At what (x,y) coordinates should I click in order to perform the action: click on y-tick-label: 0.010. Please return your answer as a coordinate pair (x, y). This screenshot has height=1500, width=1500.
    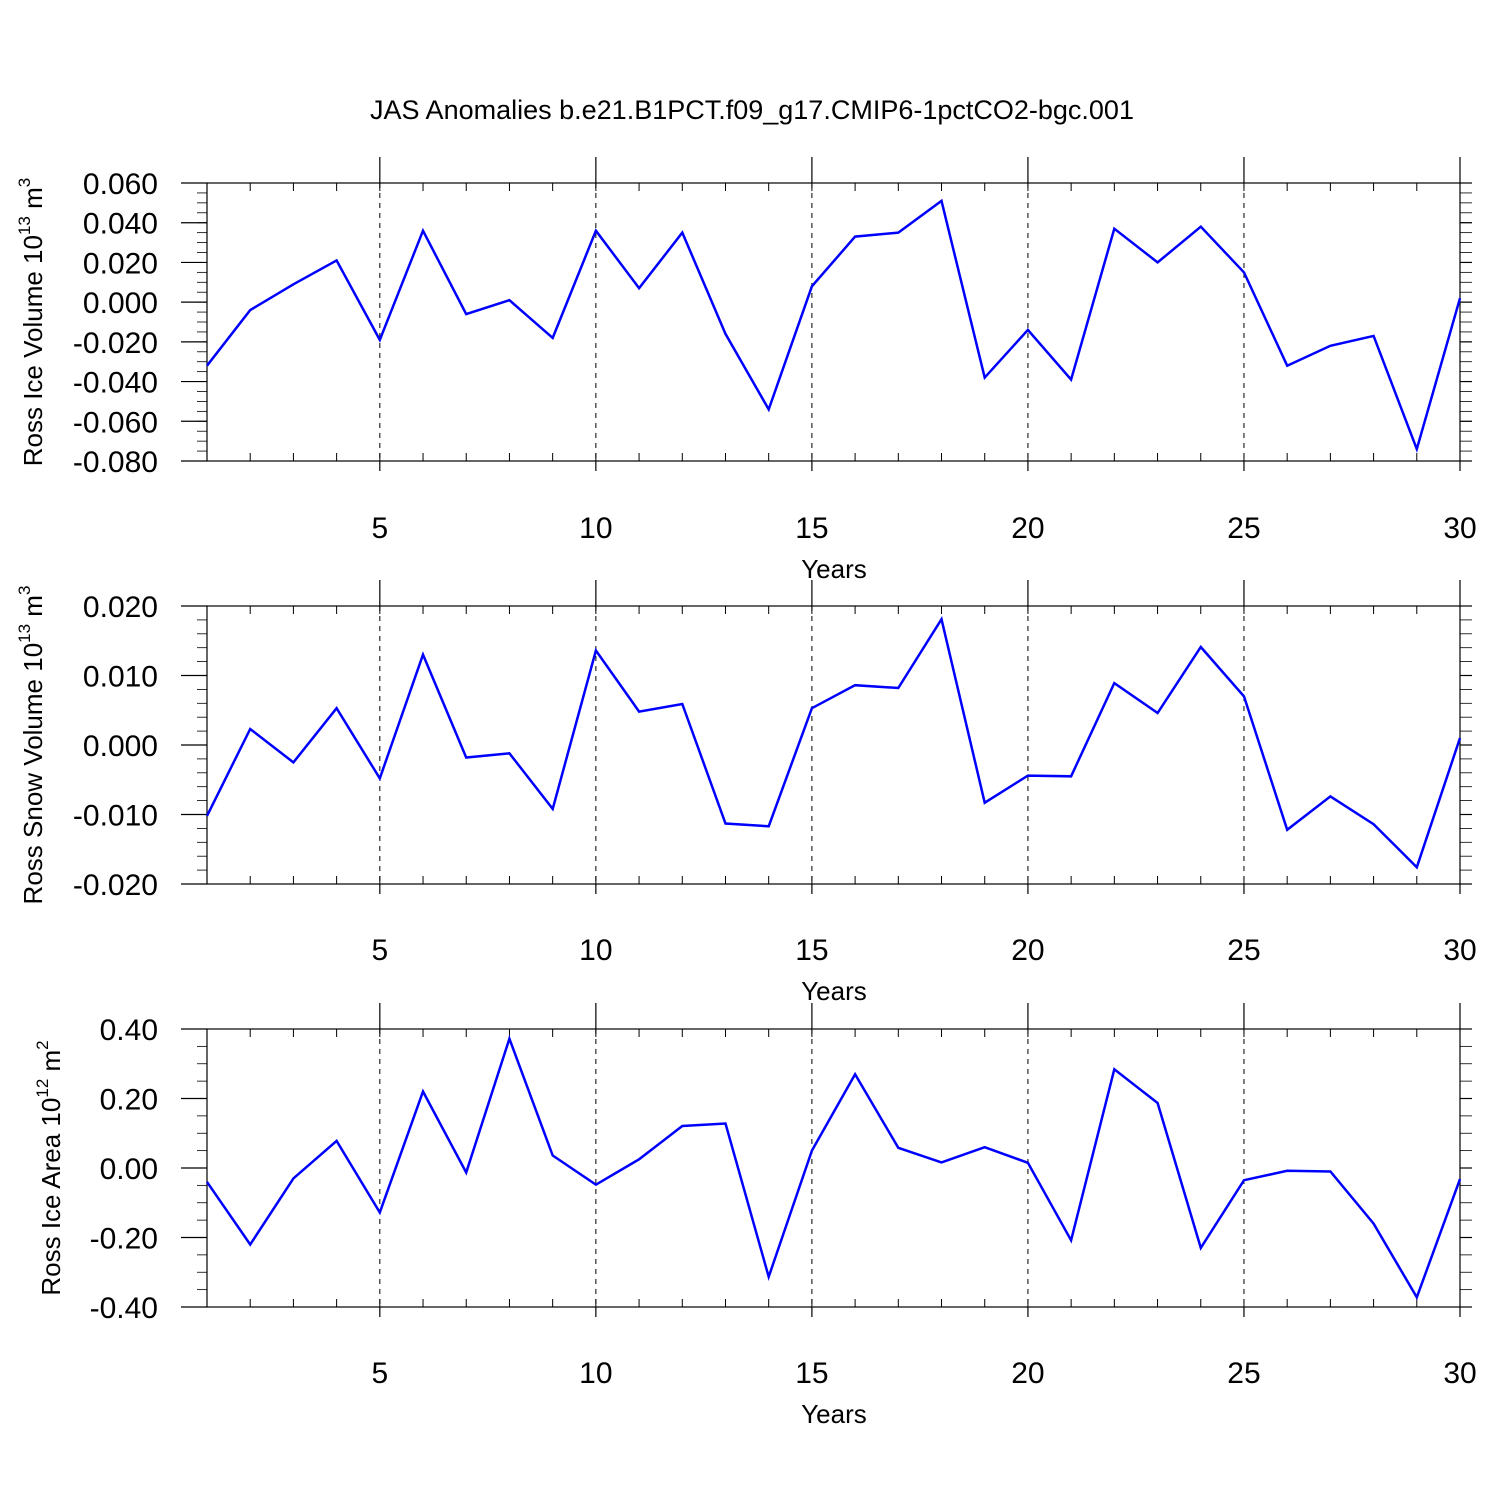
    Looking at the image, I should click on (120, 677).